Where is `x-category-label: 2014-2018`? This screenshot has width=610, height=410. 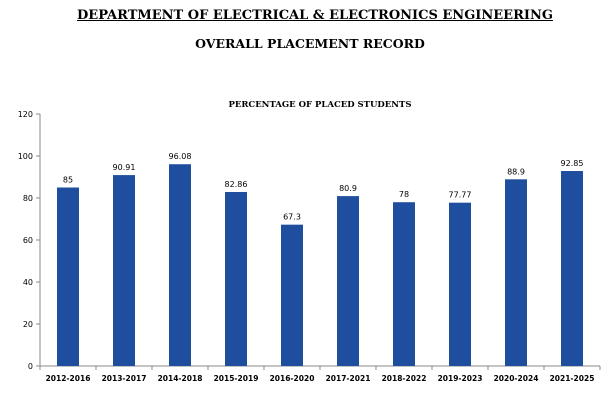
x-category-label: 2014-2018 is located at coordinates (180, 378).